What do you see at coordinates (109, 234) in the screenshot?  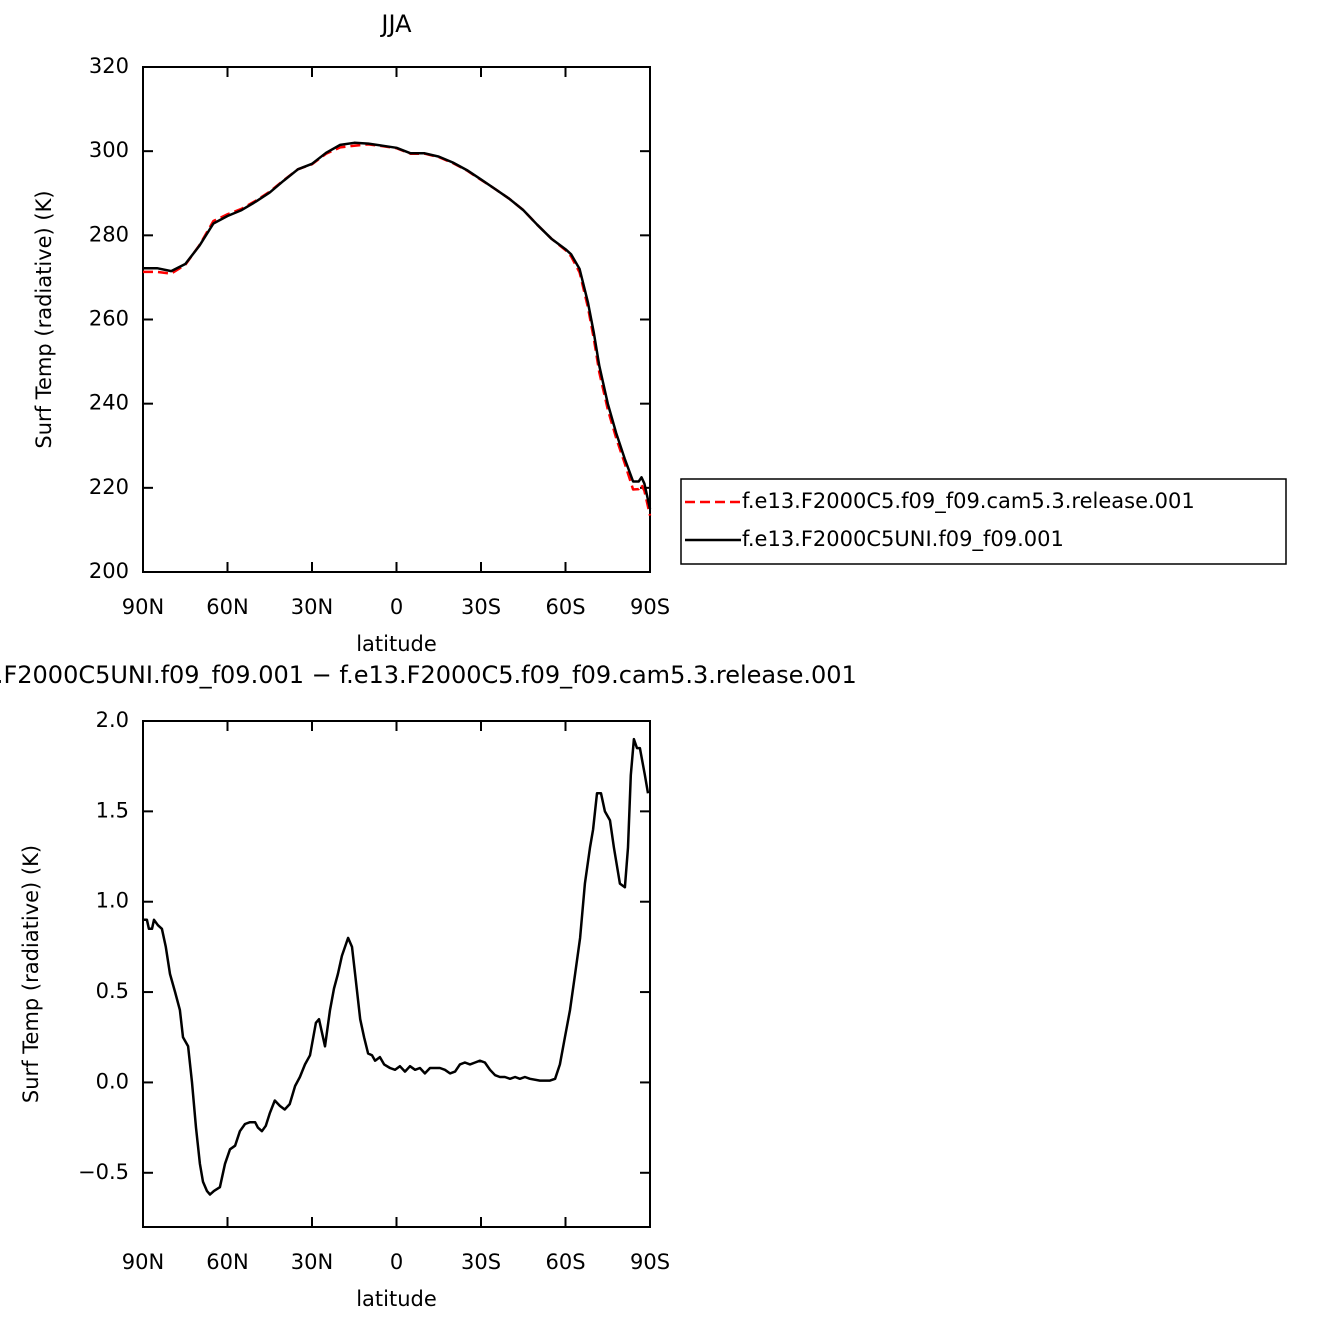 I see `y-tick-label: 280` at bounding box center [109, 234].